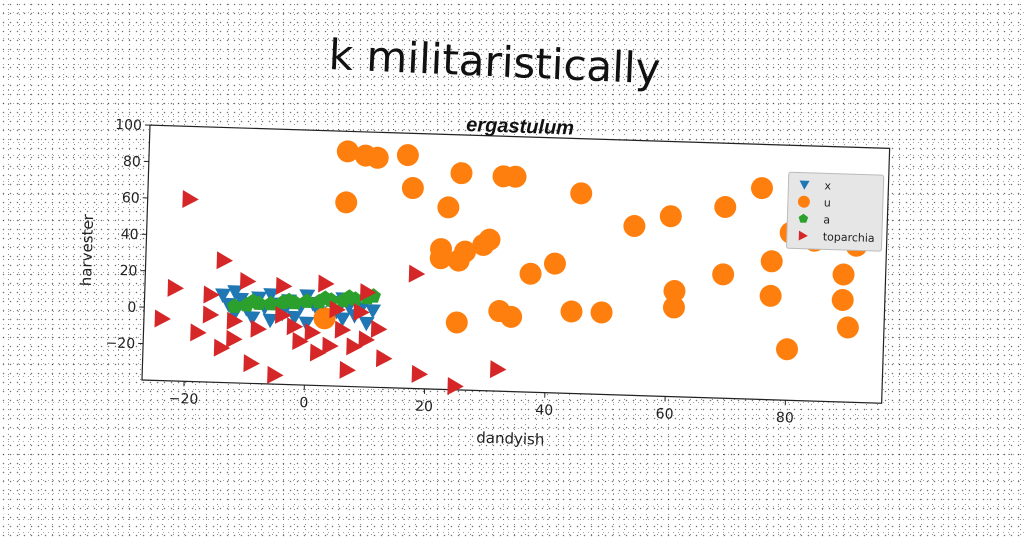 The width and height of the screenshot is (1024, 539). I want to click on x-tick-label-80: 80, so click(785, 418).